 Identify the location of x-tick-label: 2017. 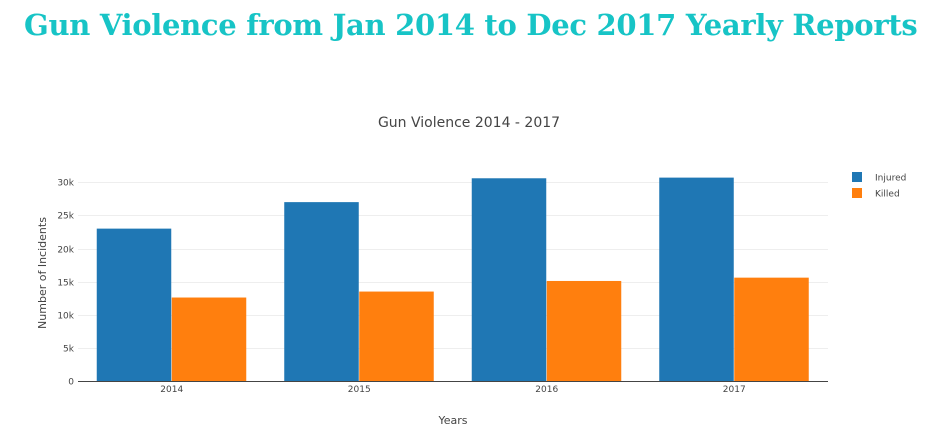
(734, 390).